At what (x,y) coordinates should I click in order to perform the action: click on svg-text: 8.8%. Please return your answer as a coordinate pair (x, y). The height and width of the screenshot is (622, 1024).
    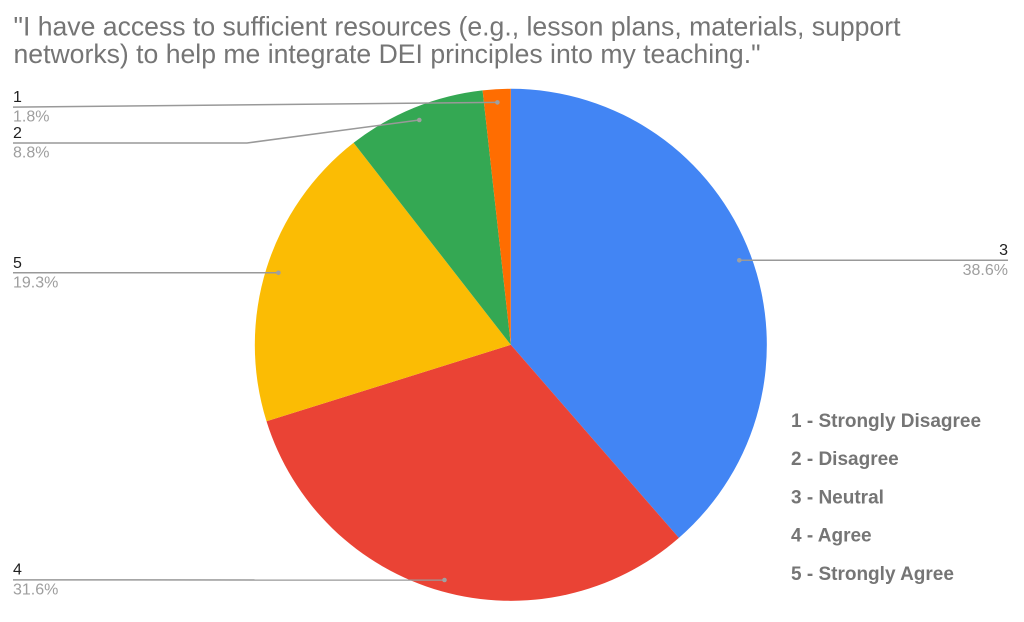
    Looking at the image, I should click on (31, 153).